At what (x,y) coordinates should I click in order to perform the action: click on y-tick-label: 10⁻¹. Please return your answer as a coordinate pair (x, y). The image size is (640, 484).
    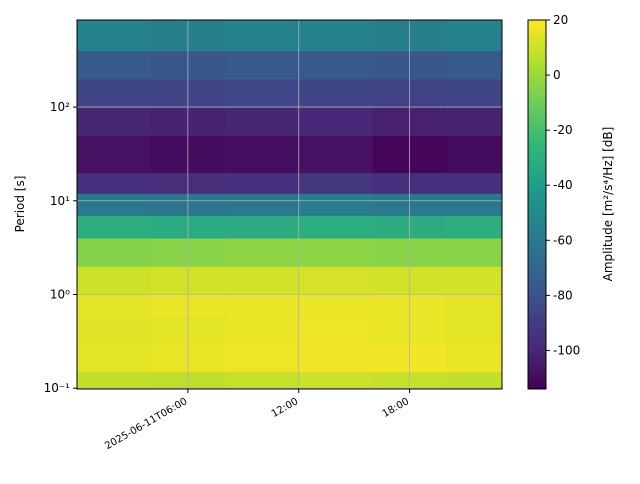
    Looking at the image, I should click on (57, 388).